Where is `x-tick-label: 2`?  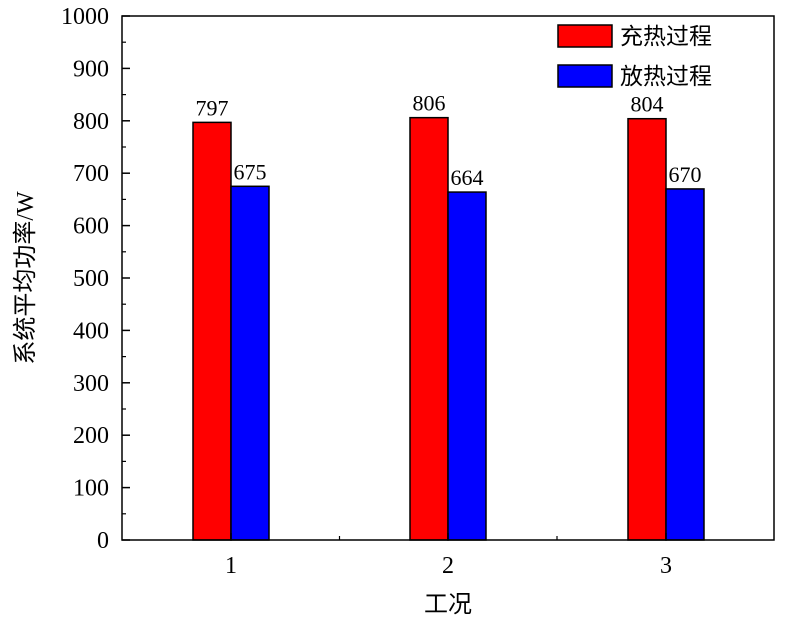 x-tick-label: 2 is located at coordinates (448, 566).